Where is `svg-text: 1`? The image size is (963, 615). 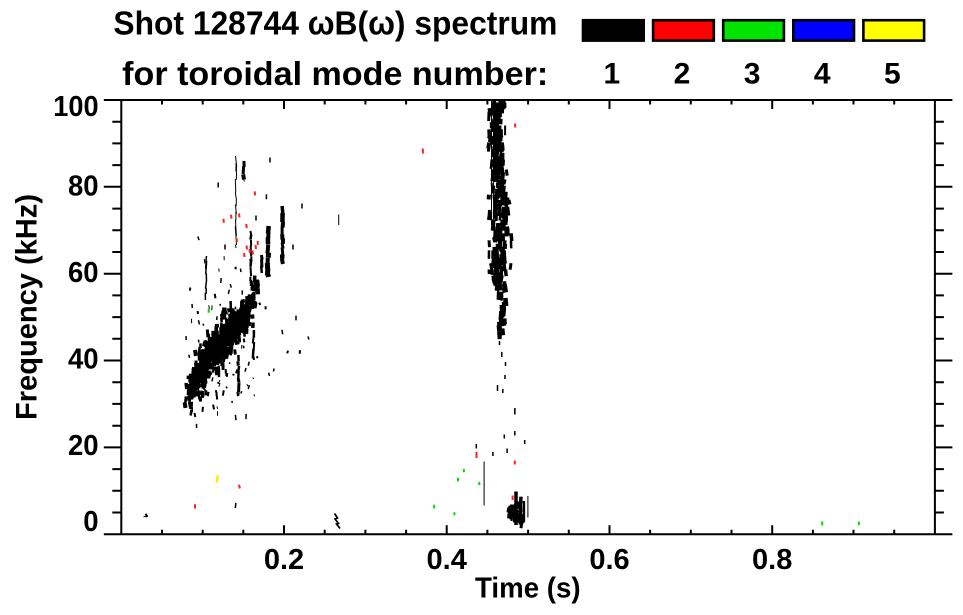 svg-text: 1 is located at coordinates (612, 74).